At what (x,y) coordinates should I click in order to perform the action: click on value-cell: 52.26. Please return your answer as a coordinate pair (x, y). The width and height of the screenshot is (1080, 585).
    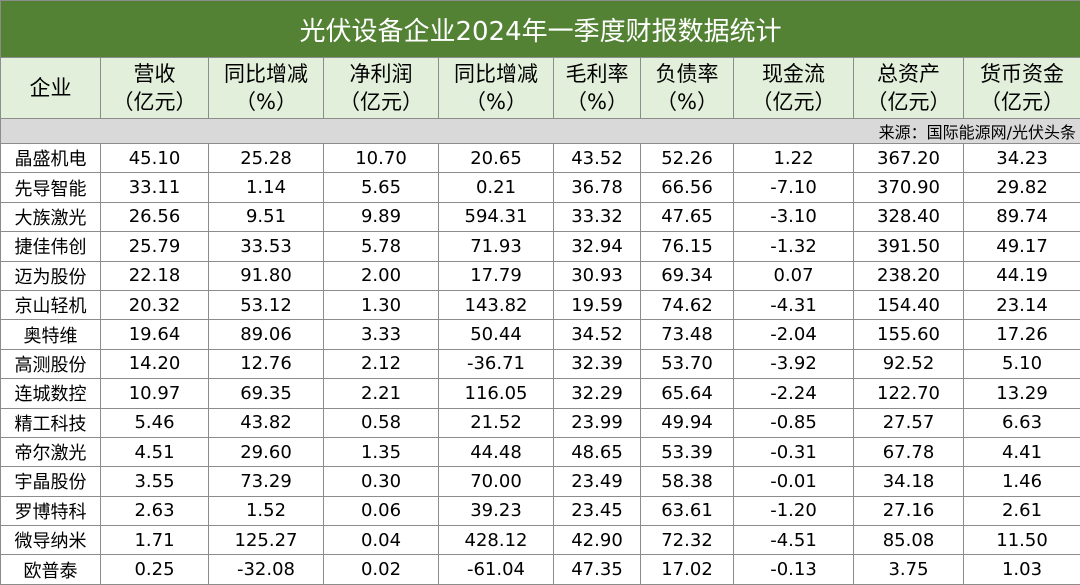
    Looking at the image, I should click on (687, 158).